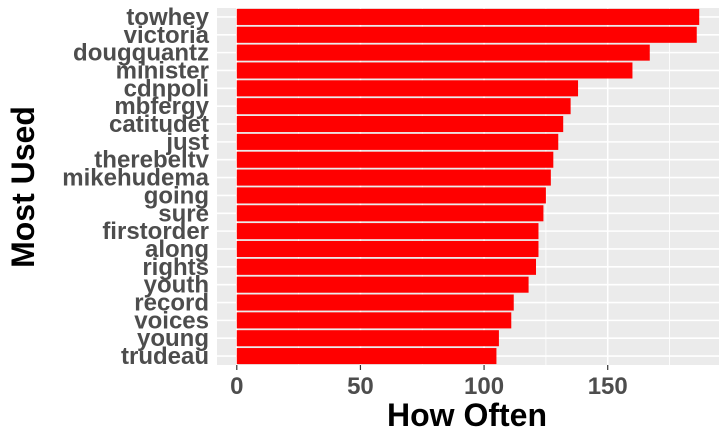 This screenshot has width=725, height=438. Describe the element at coordinates (135, 178) in the screenshot. I see `y-tick-label: mikehudema` at that location.